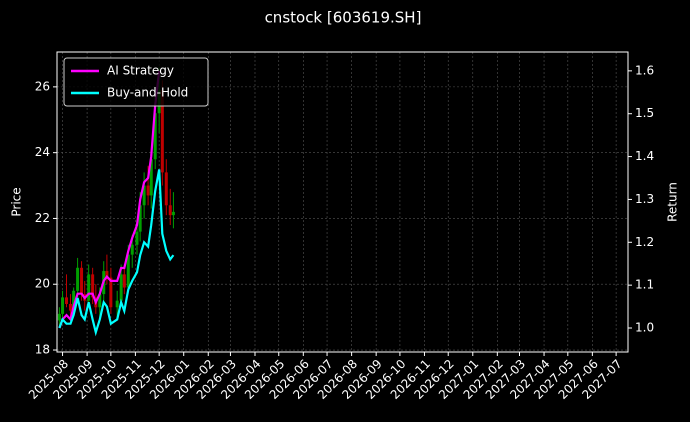  Describe the element at coordinates (644, 156) in the screenshot. I see `y2-tick-label: 1.4` at that location.